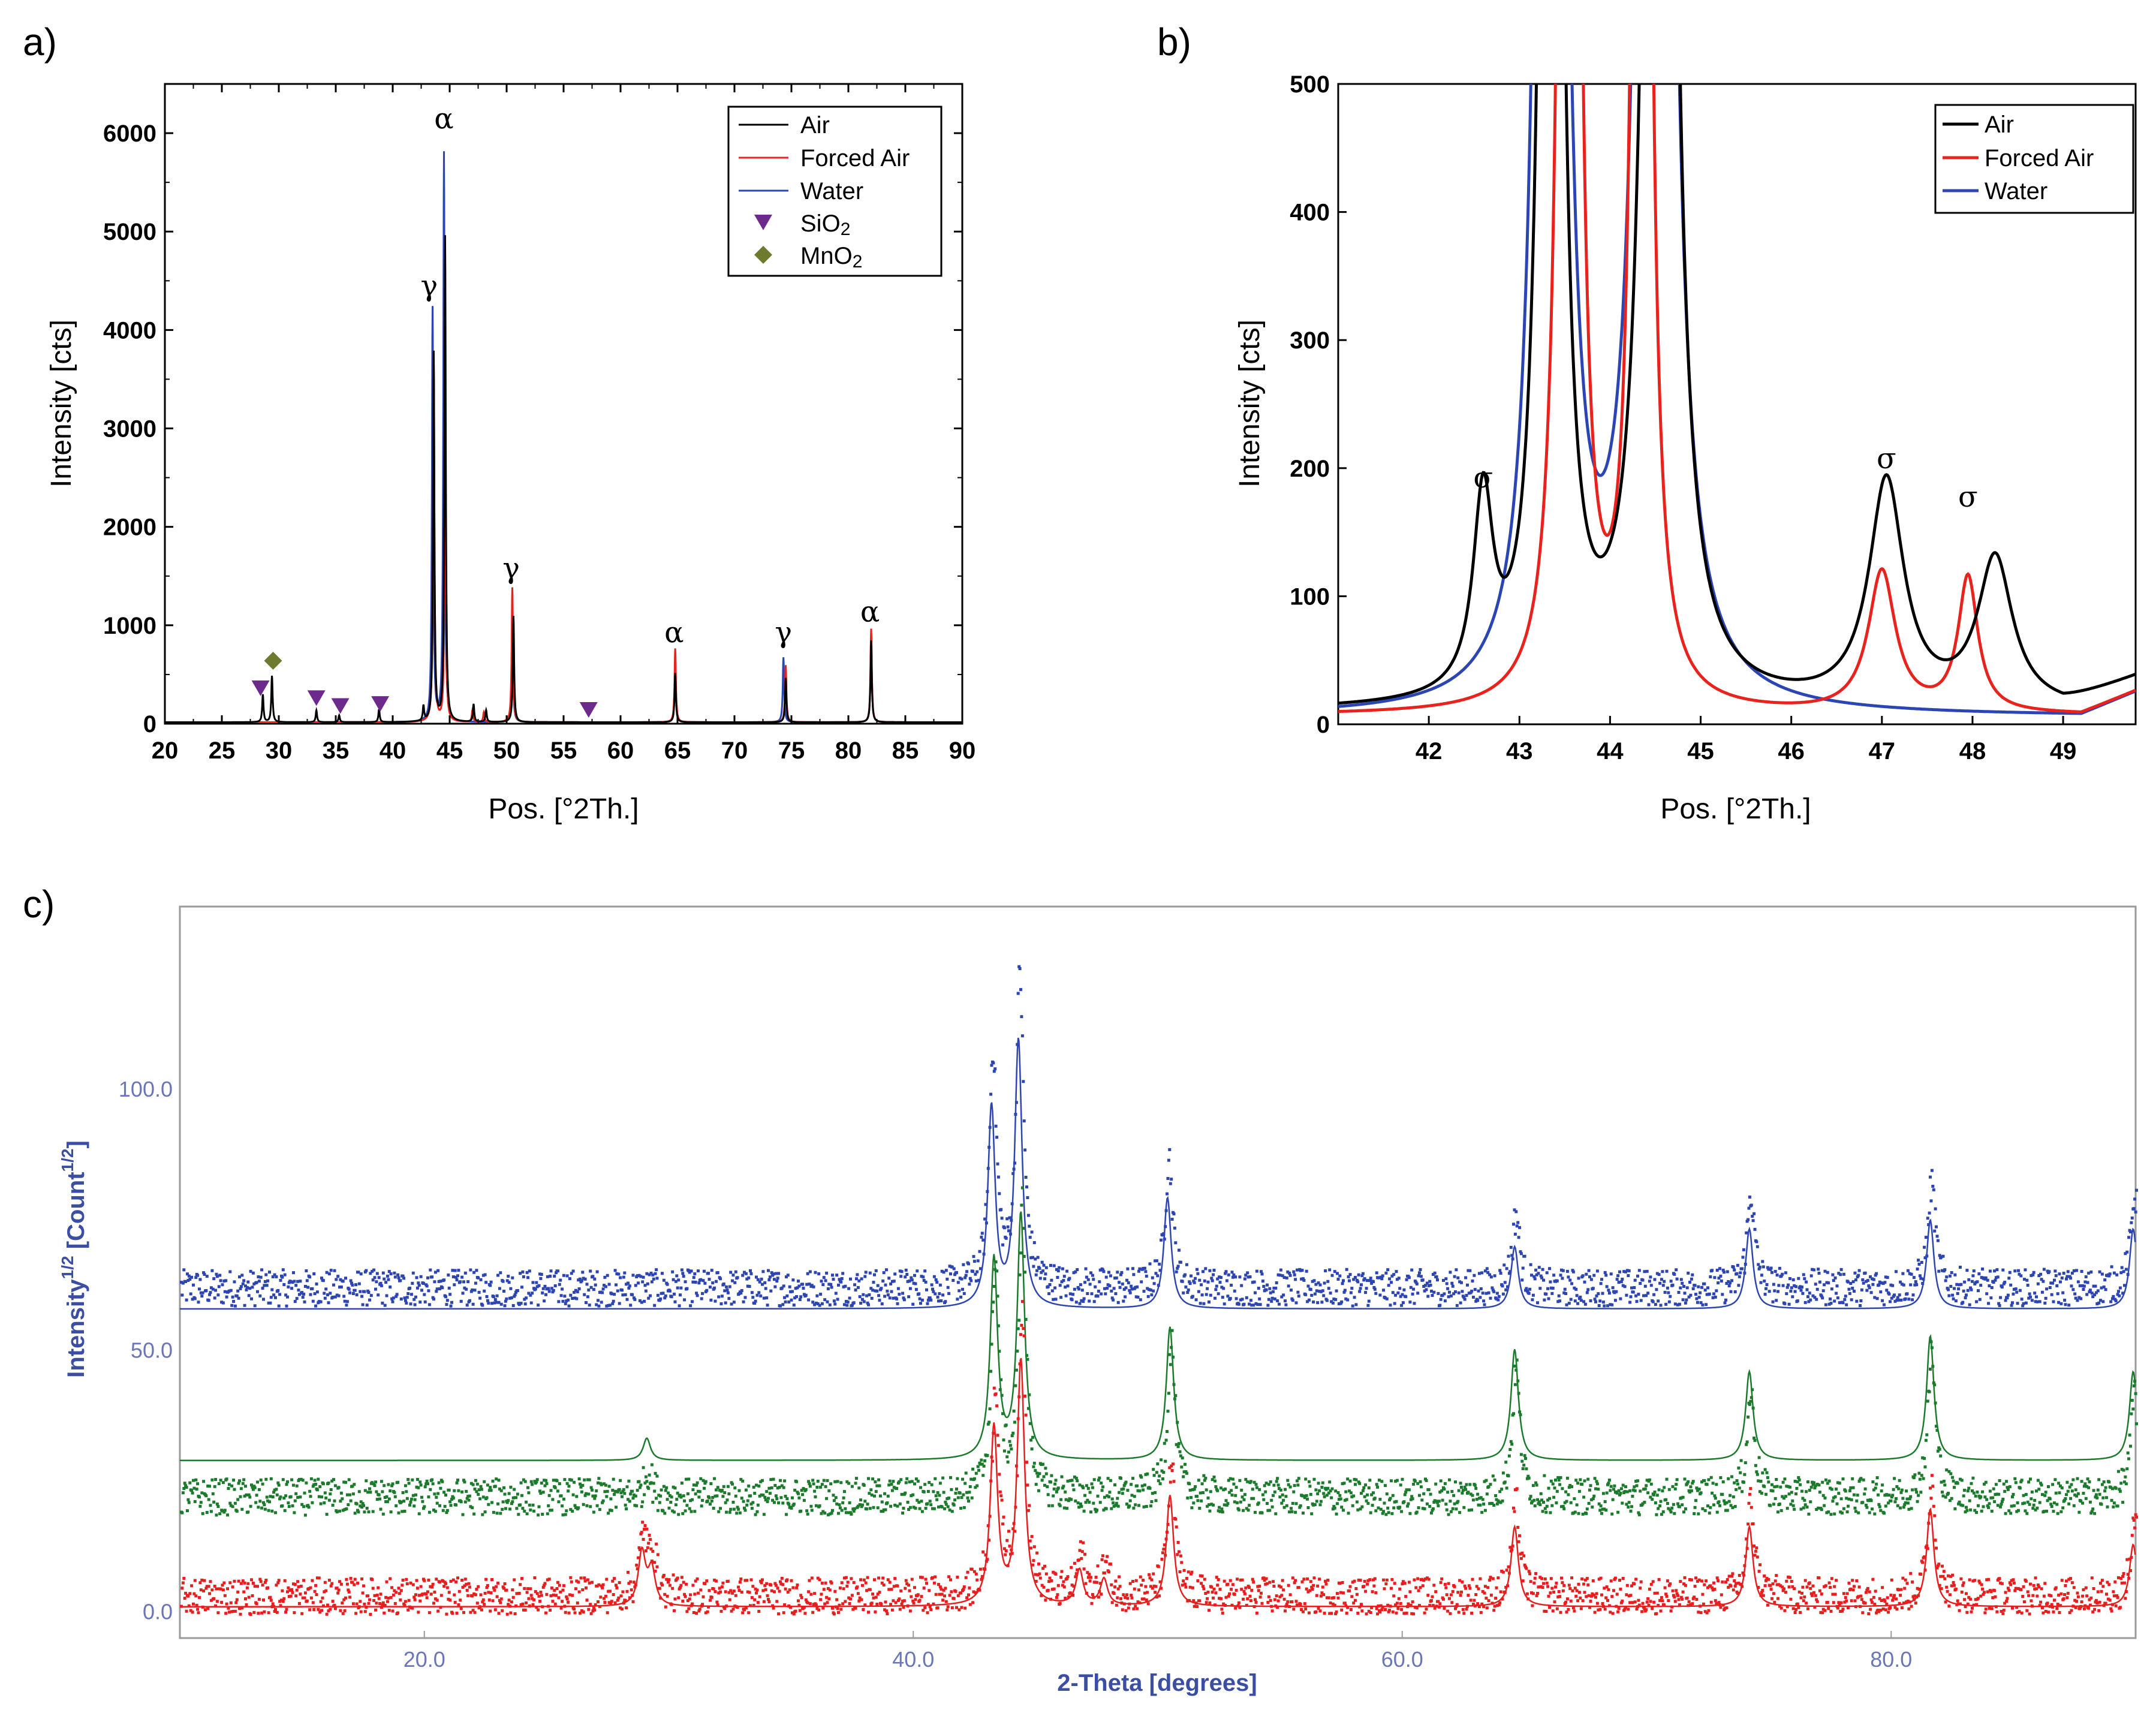 This screenshot has height=1722, width=2156. I want to click on a-xtick-label: 60, so click(620, 751).